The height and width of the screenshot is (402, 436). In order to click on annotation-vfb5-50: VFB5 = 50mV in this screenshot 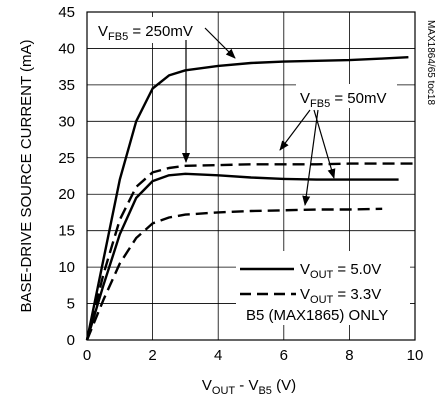, I will do `click(343, 100)`.